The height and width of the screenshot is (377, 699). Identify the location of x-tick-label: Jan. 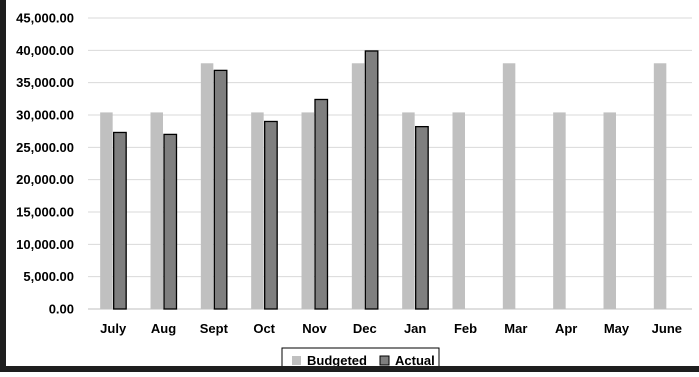
(415, 328).